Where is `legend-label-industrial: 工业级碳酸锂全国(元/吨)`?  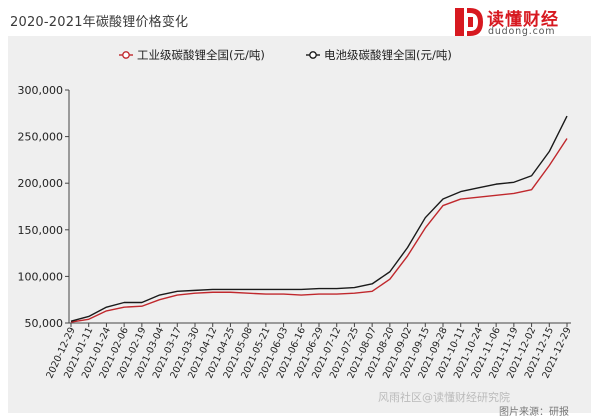
legend-label-industrial: 工业级碳酸锂全国(元/吨) is located at coordinates (201, 55).